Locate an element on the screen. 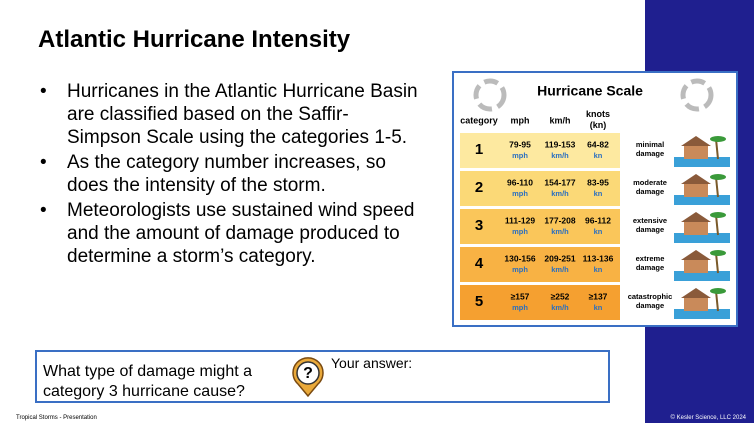 This screenshot has width=754, height=423. damage: minimal damage is located at coordinates (650, 149).